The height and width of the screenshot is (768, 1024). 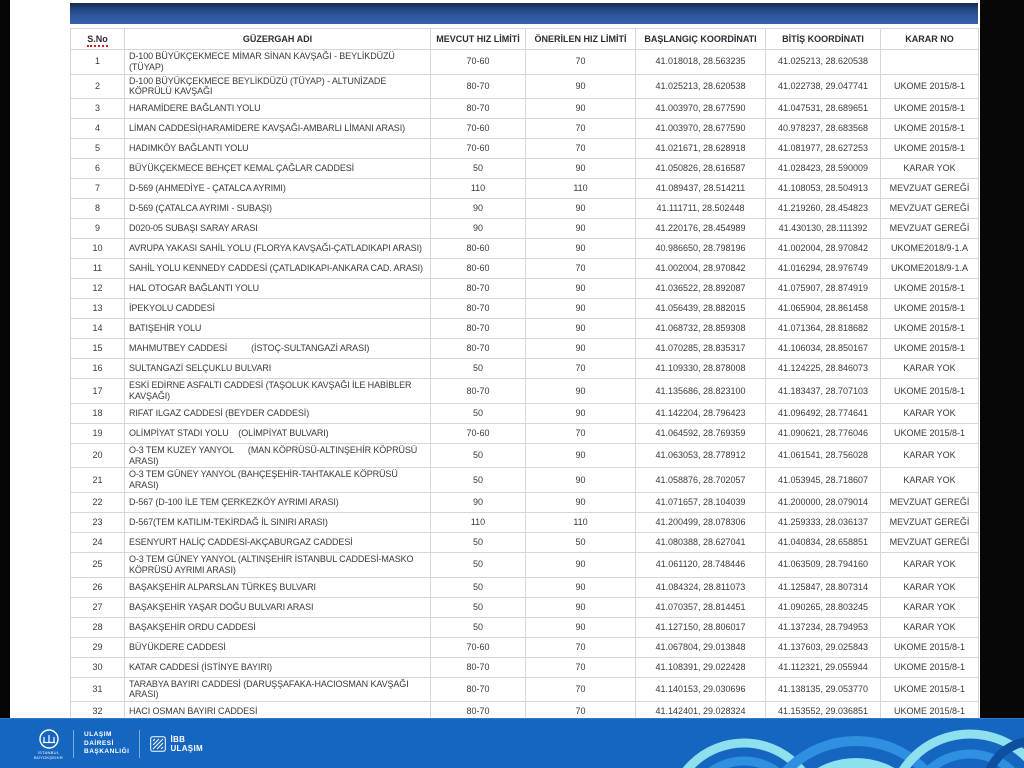 I want to click on cell-route-name: KATAR CADDESİ (İSTİNYE BAYIRI), so click(x=277, y=667).